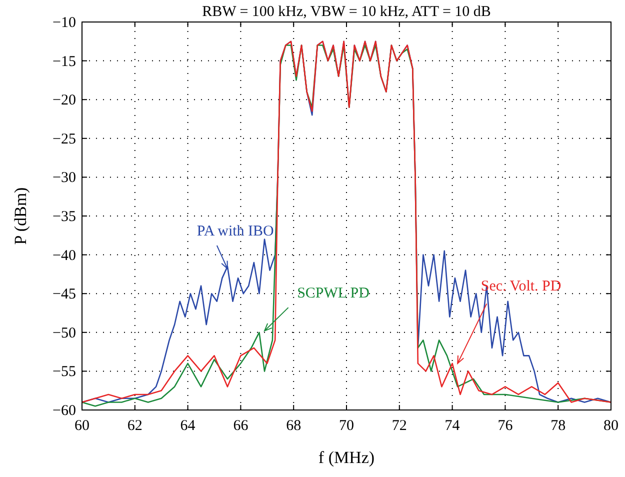 Image resolution: width=625 pixels, height=477 pixels. Describe the element at coordinates (346, 457) in the screenshot. I see `x-axis-title: f (MHz)` at that location.